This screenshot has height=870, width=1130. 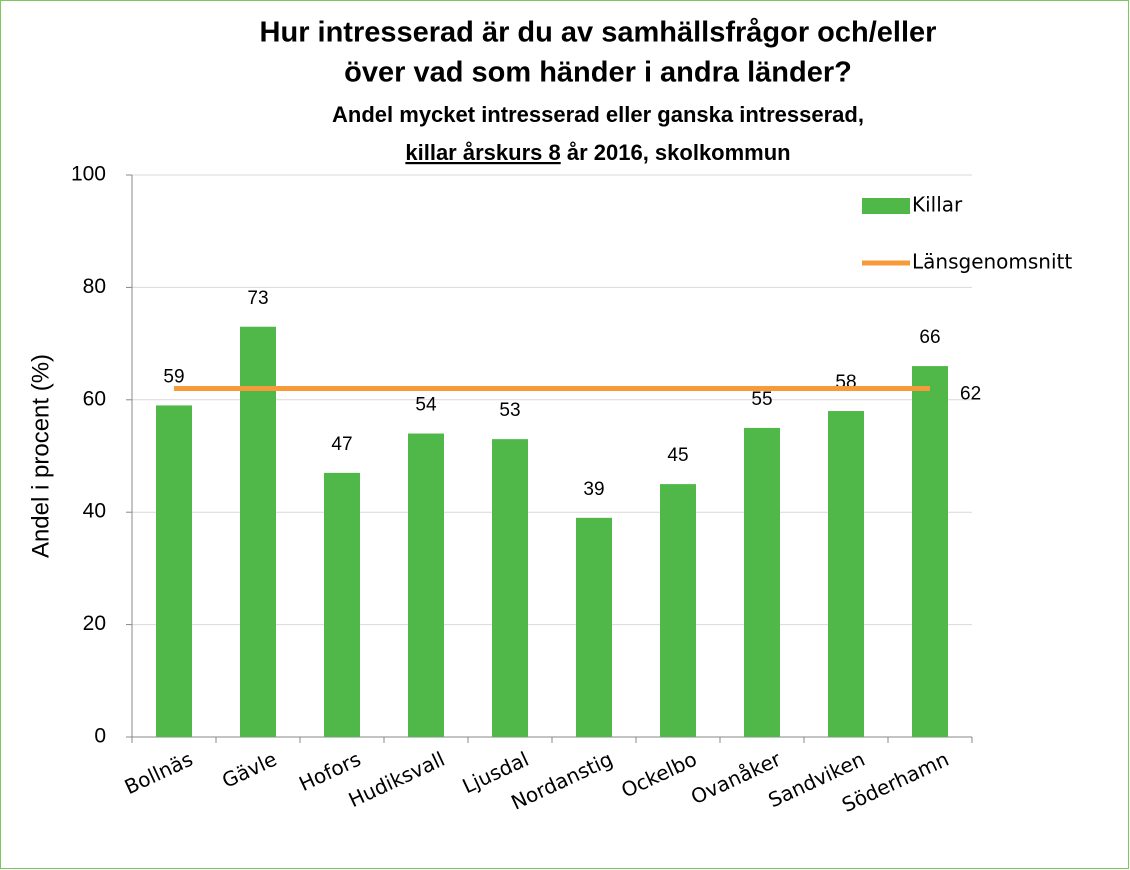 I want to click on subtitle-underlined: killar årskurs 8, so click(x=482, y=152).